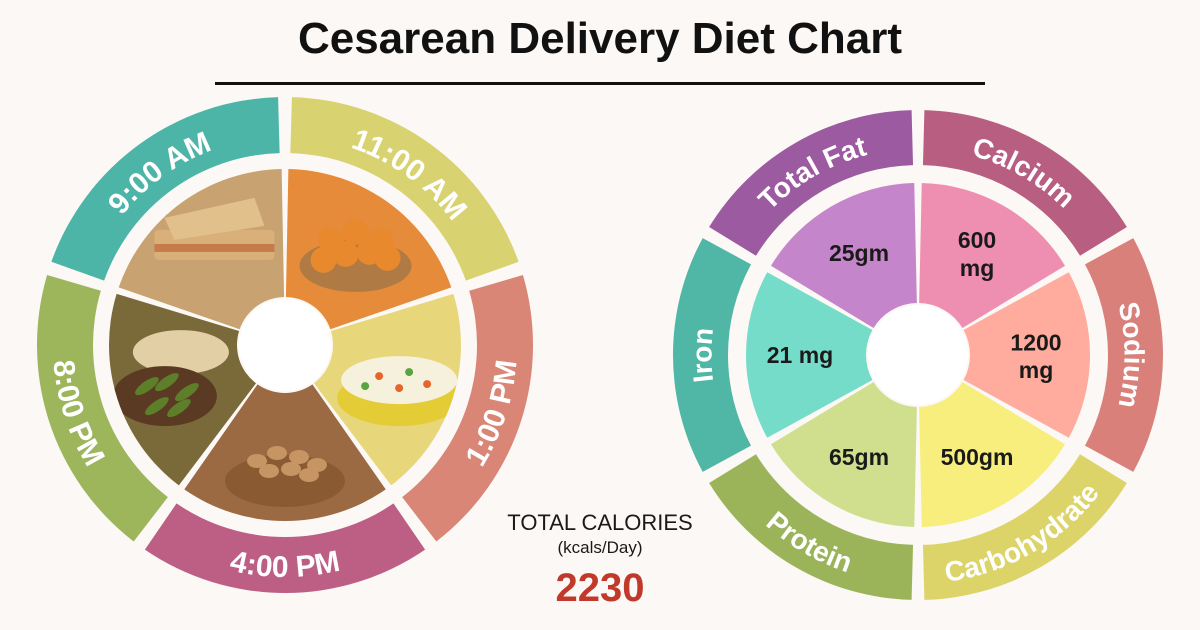  Describe the element at coordinates (918, 355) in the screenshot. I see `nutrient-wheel-center` at that location.